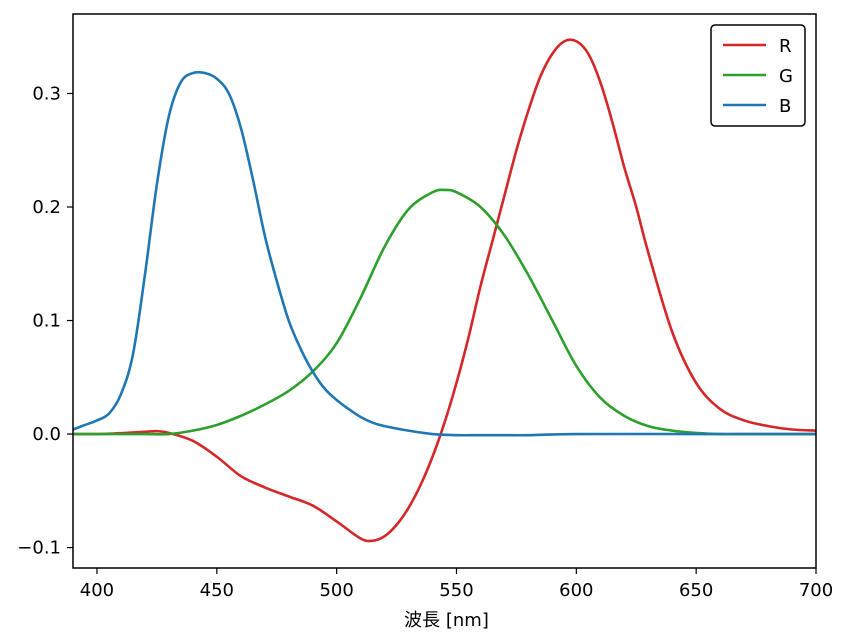  I want to click on x-tick-label: 450, so click(217, 590).